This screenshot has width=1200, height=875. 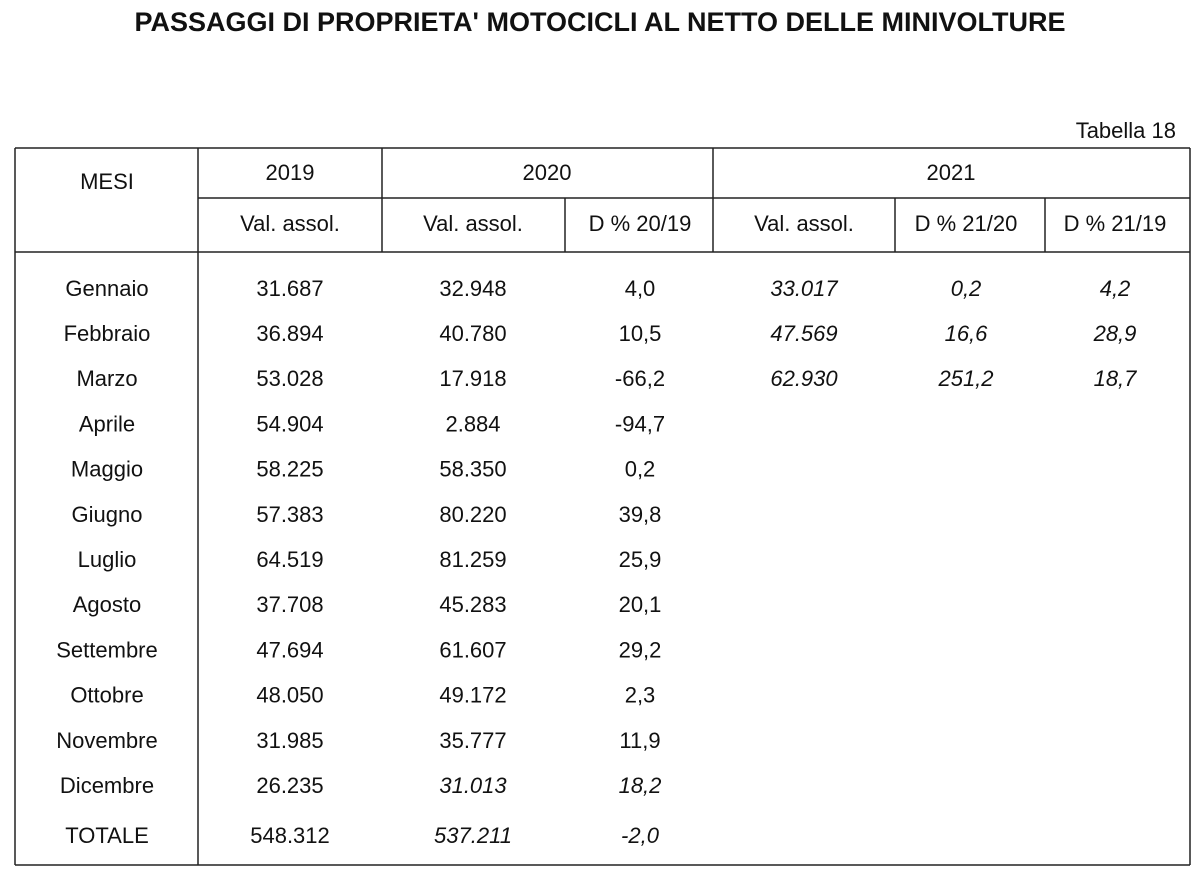 I want to click on cell: -66,2, so click(x=640, y=378).